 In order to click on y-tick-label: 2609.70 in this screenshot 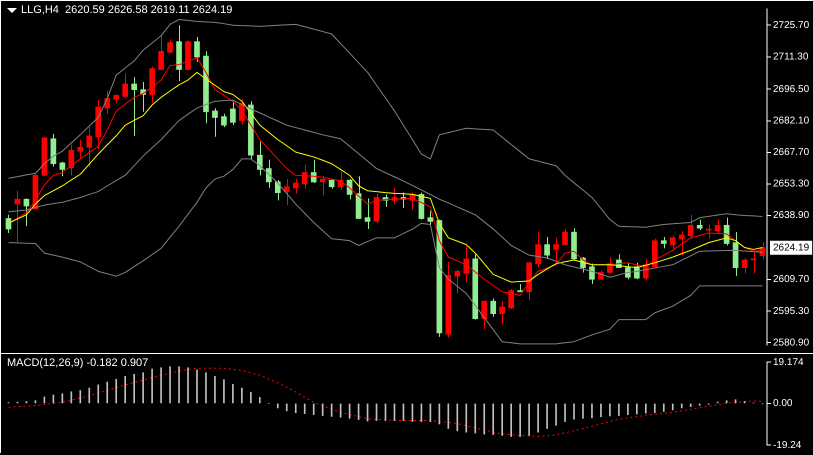, I will do `click(791, 280)`.